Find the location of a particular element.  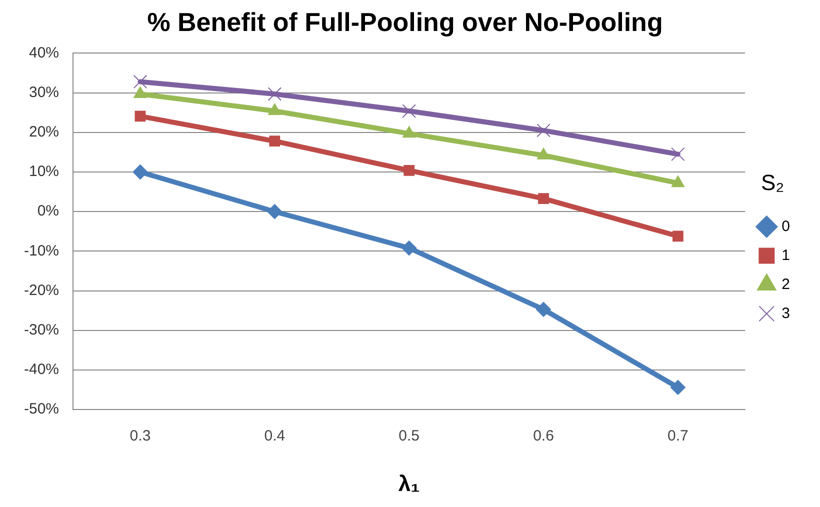

y-tick-label: 30% is located at coordinates (44, 92).